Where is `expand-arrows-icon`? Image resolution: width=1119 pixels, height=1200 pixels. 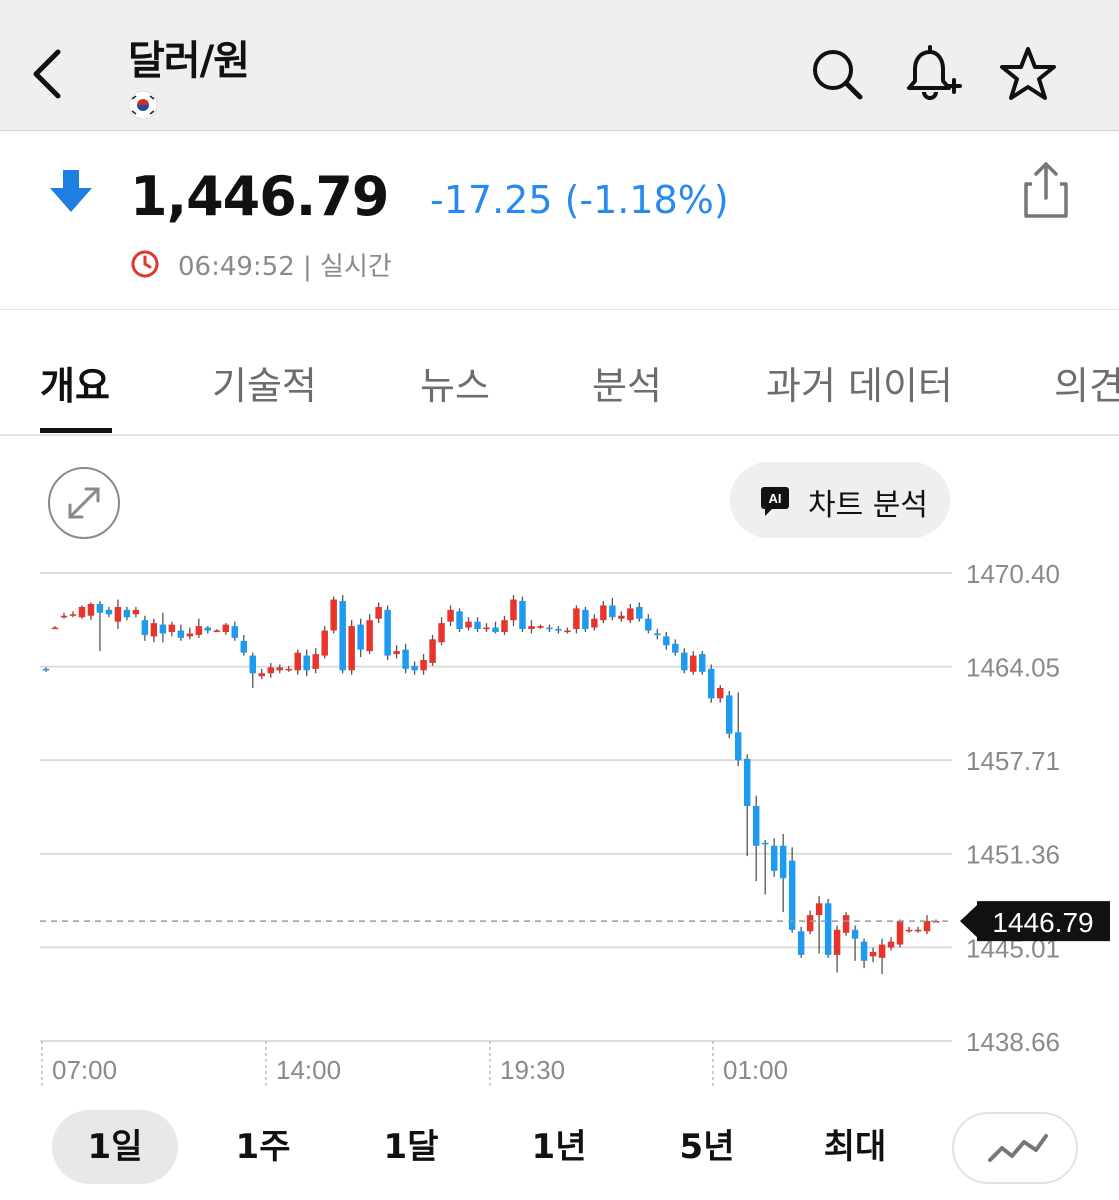 expand-arrows-icon is located at coordinates (84, 503).